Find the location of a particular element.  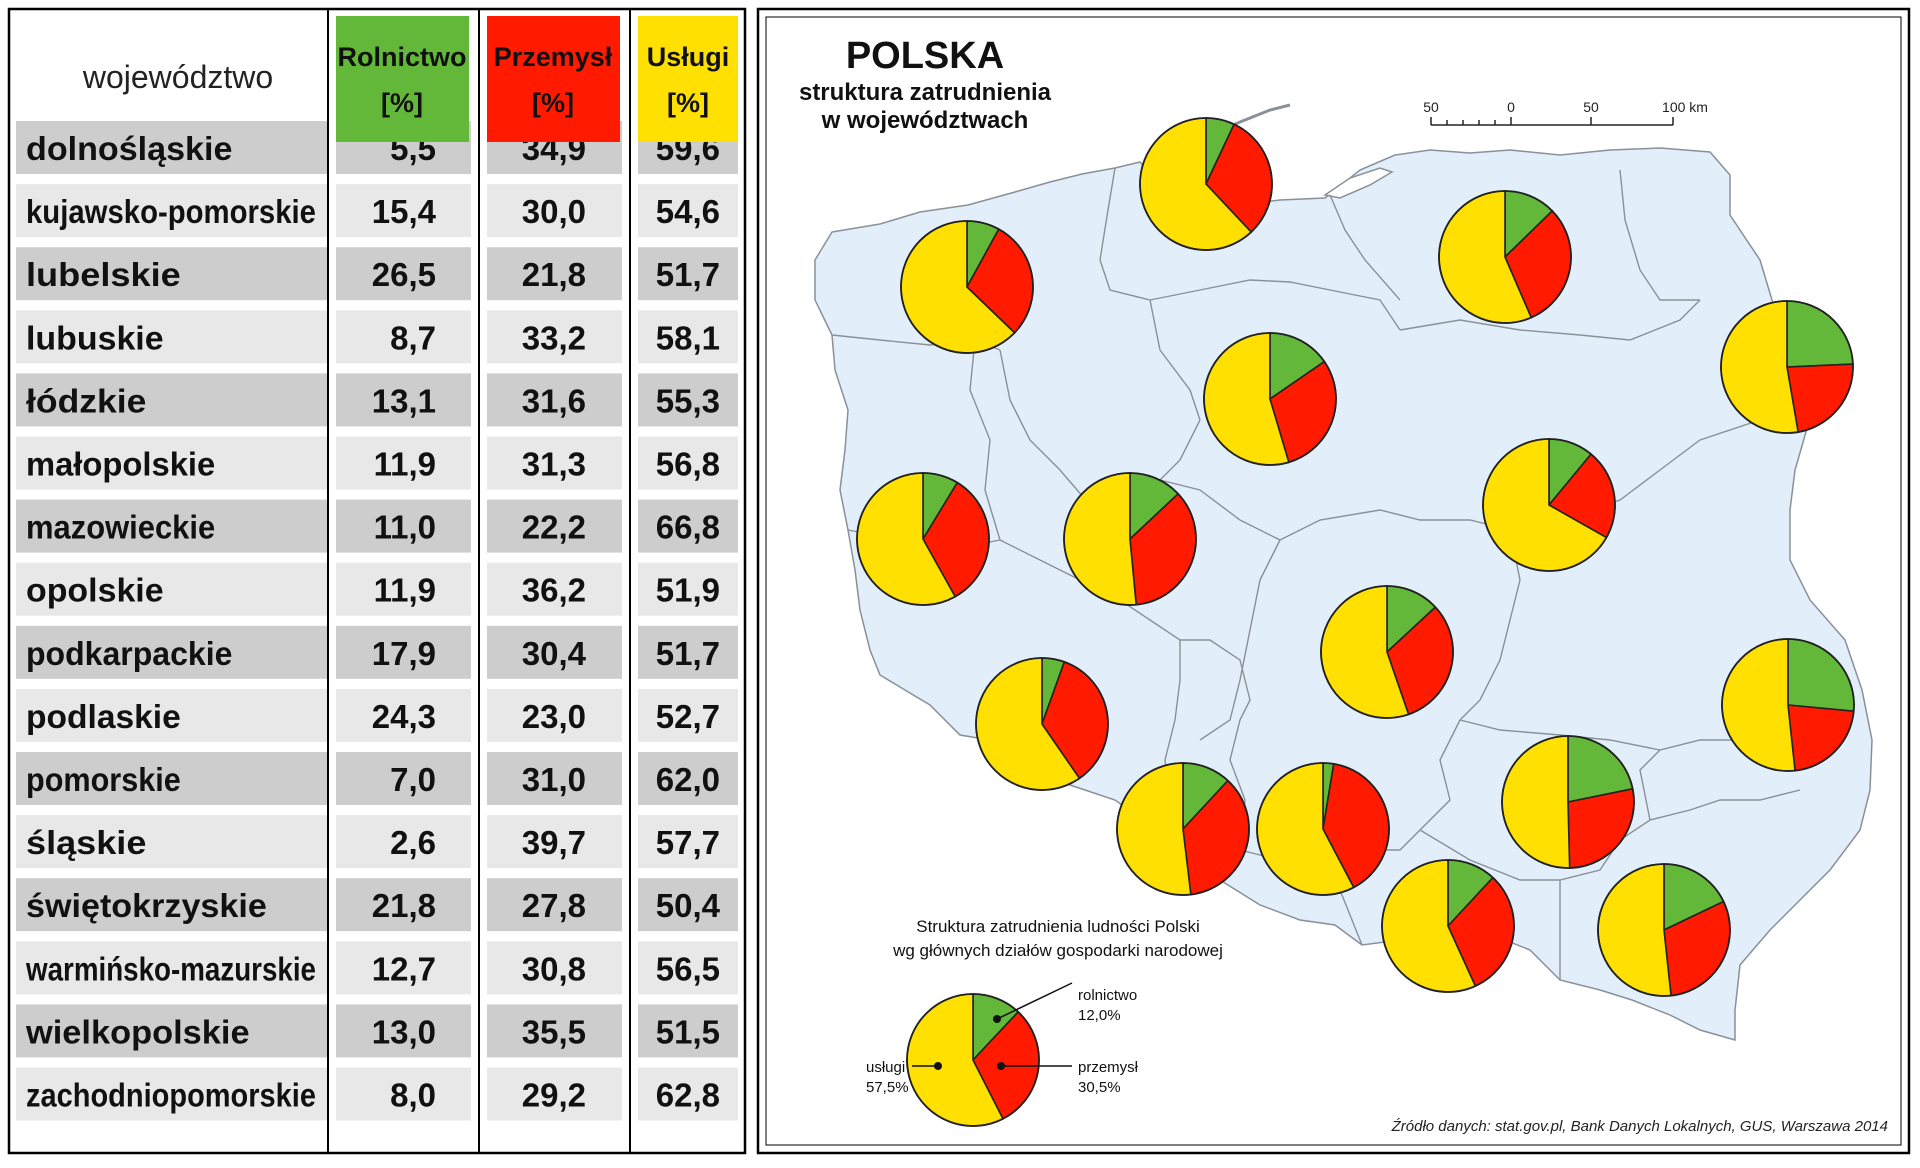

ind-value: 22,2 is located at coordinates (554, 527).